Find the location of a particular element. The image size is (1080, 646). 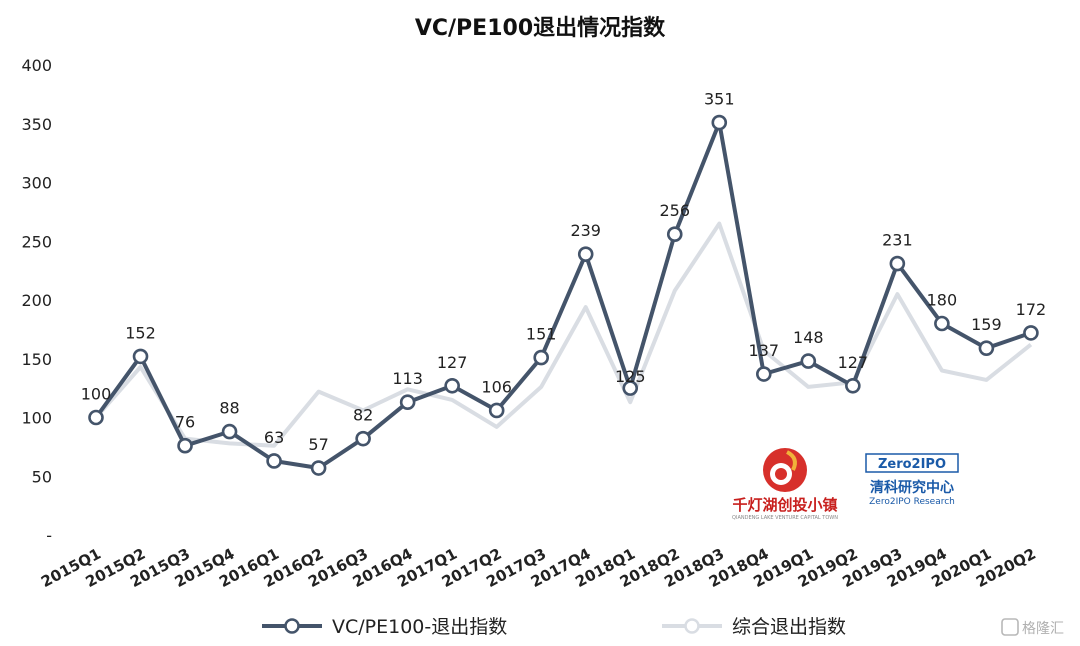

legend-item-composite: 综合退出指数 is located at coordinates (754, 627).